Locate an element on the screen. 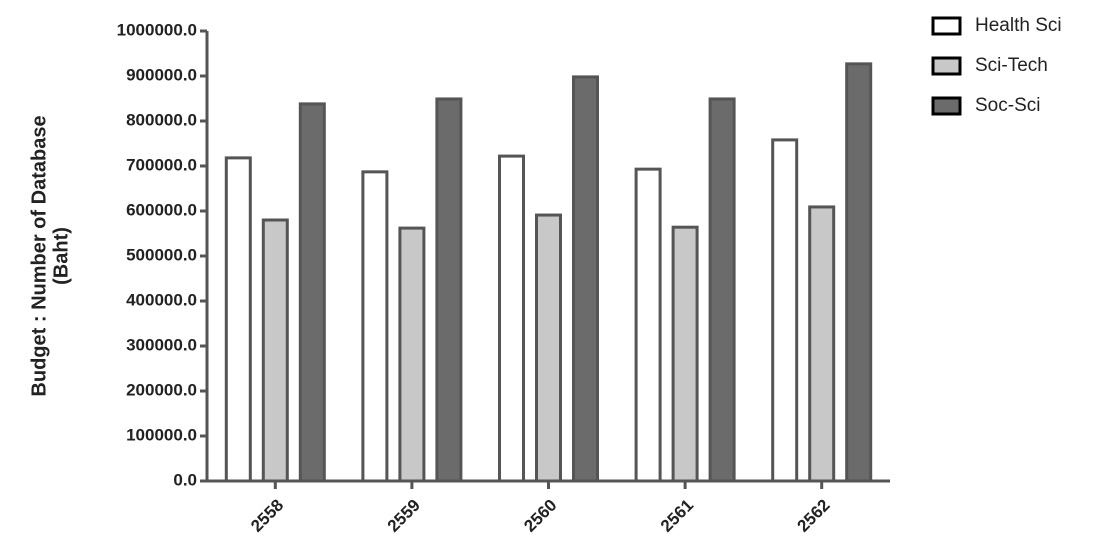 The width and height of the screenshot is (1115, 557). x-tick-label: 2558 is located at coordinates (267, 516).